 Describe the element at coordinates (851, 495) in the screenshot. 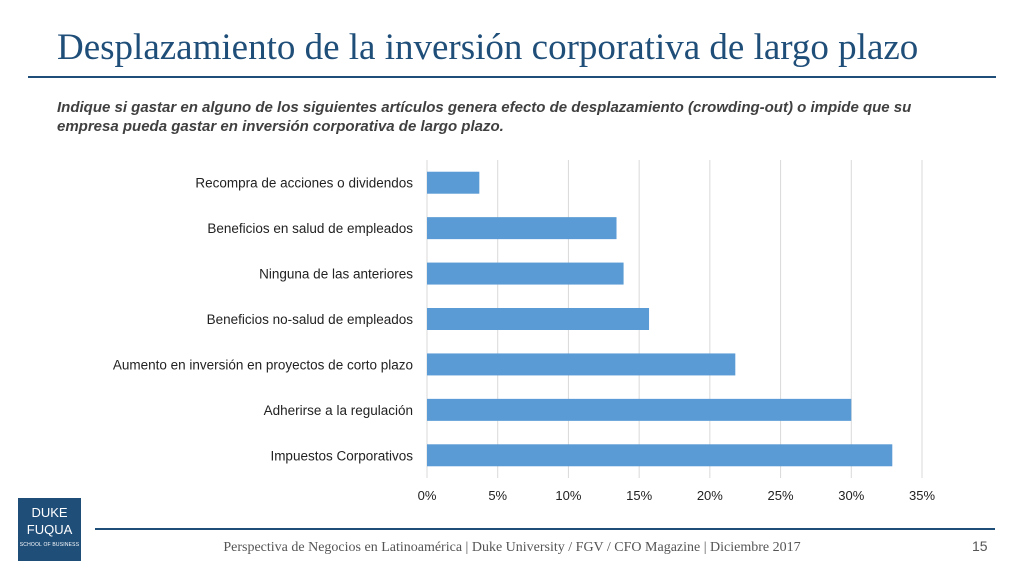

I see `x-tick-label: 30%` at that location.